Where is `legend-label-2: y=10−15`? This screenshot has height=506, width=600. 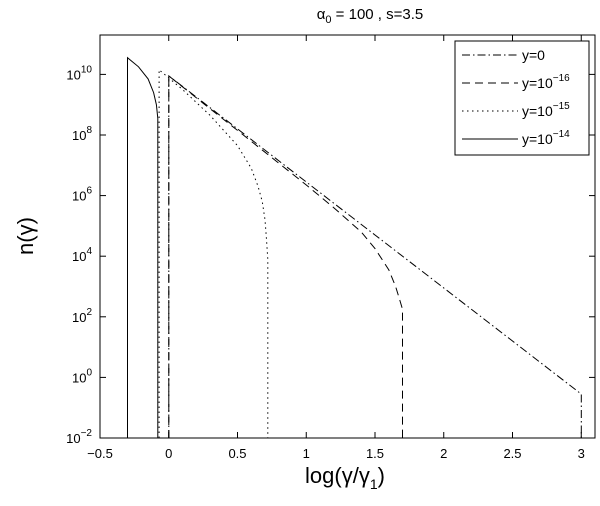
legend-label-2: y=10−15 is located at coordinates (546, 110).